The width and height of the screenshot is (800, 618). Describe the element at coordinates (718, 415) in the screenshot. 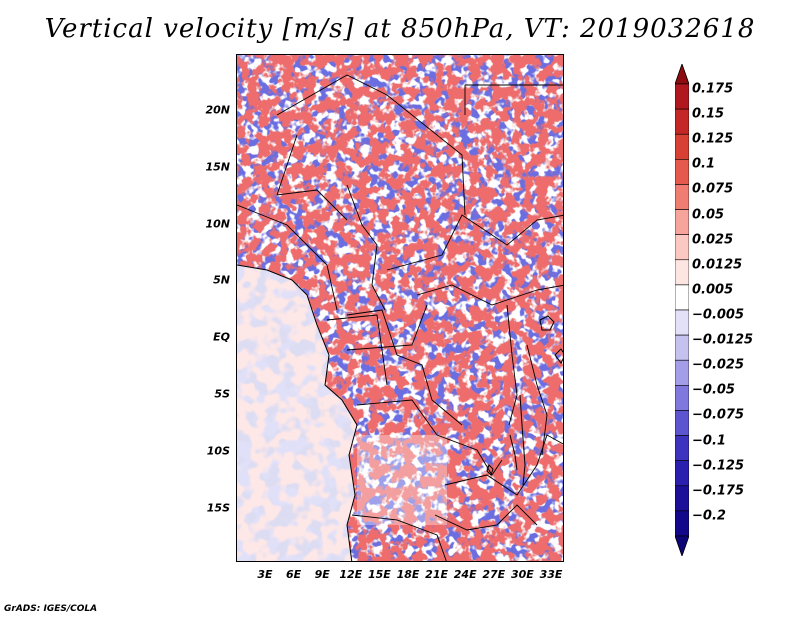

I see `colorbar-label: −0.075` at that location.